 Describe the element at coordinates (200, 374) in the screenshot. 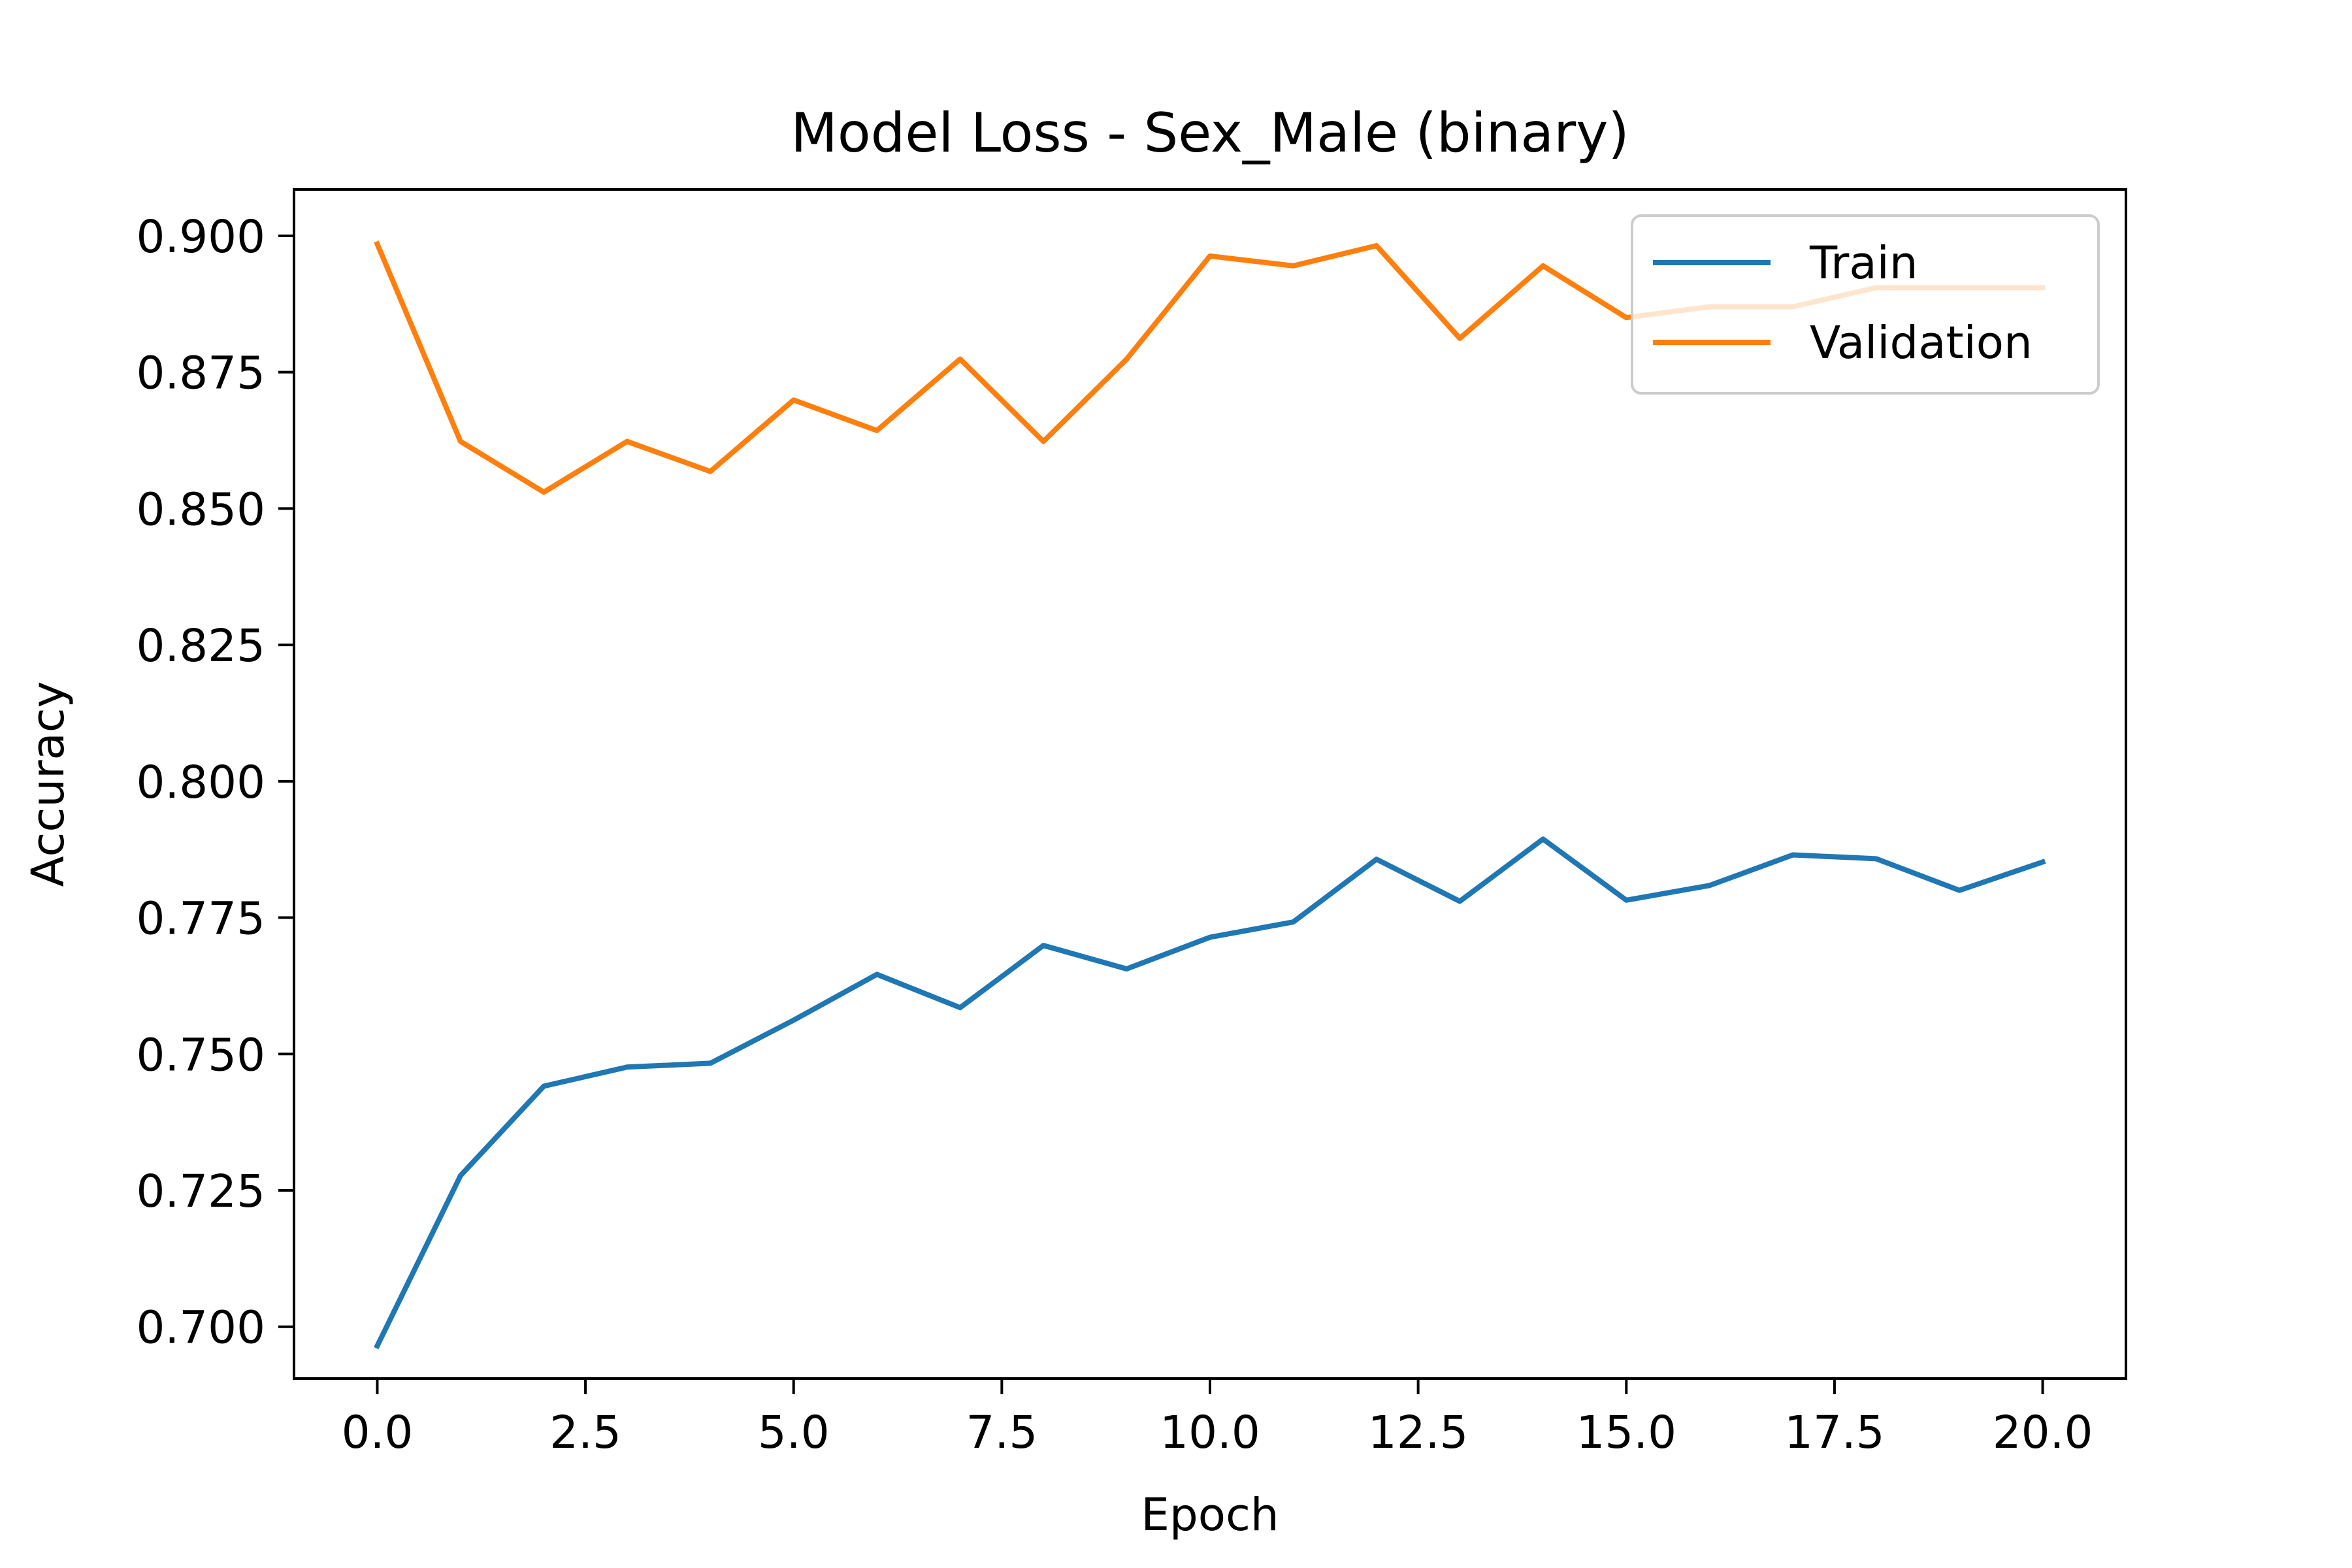

I see `y-tick-label: 0.875` at that location.